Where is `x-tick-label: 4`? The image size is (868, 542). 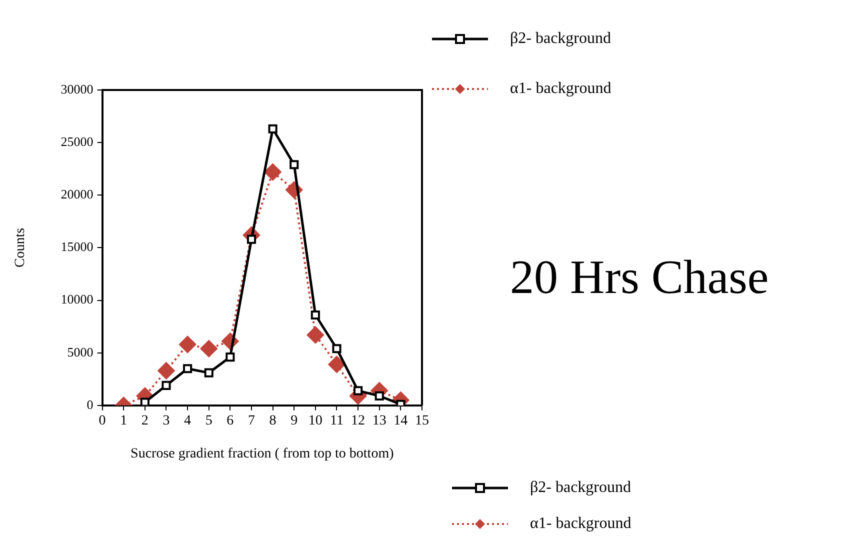 x-tick-label: 4 is located at coordinates (188, 420).